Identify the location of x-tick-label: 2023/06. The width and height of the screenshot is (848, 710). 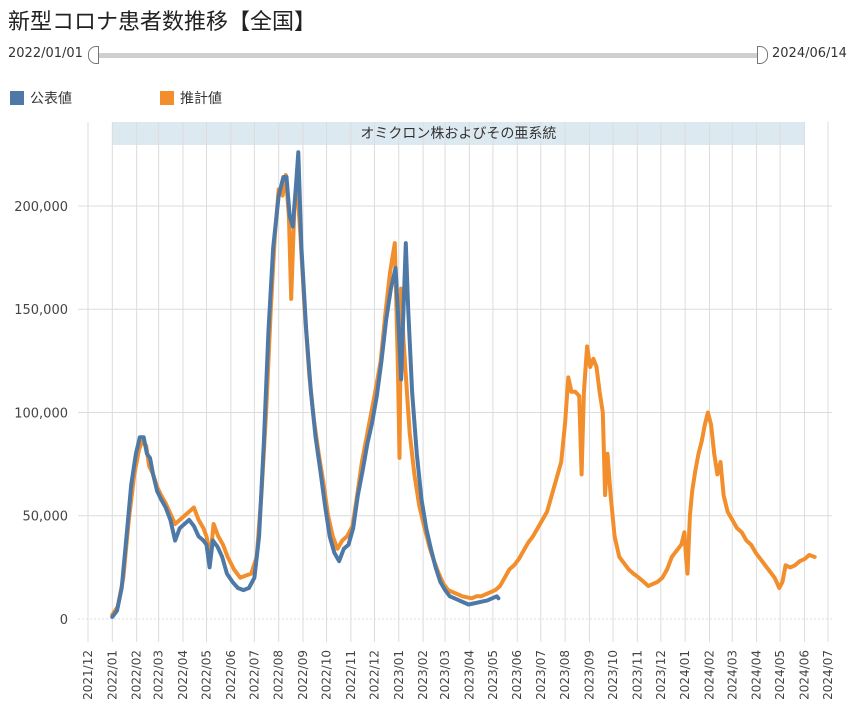
(517, 675).